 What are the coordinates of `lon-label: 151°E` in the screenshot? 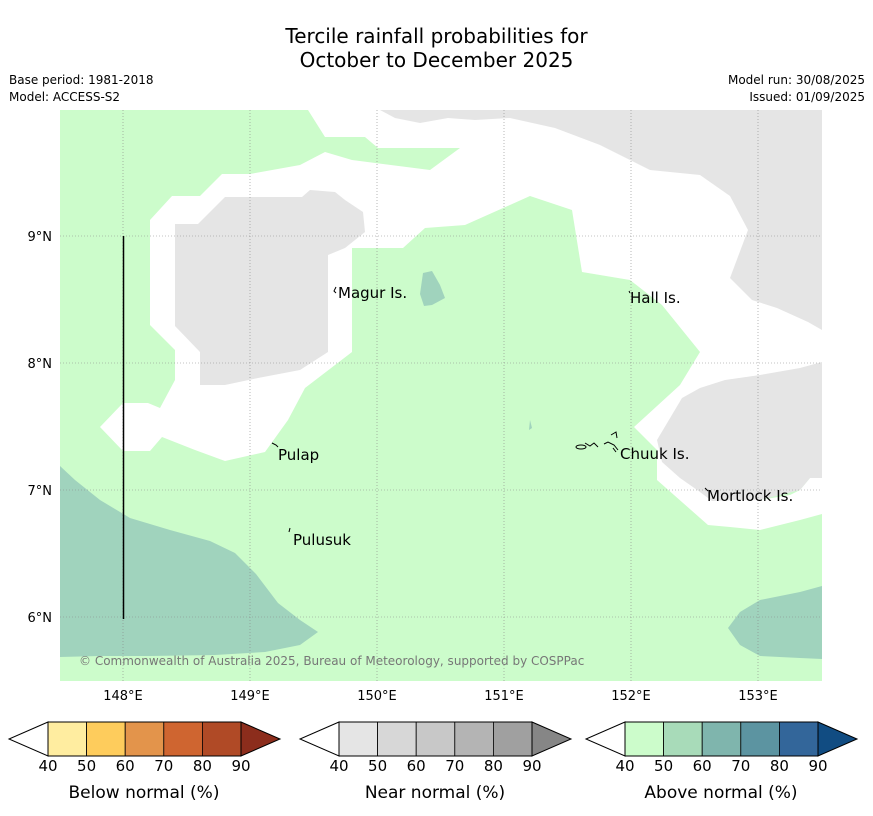 It's located at (504, 696).